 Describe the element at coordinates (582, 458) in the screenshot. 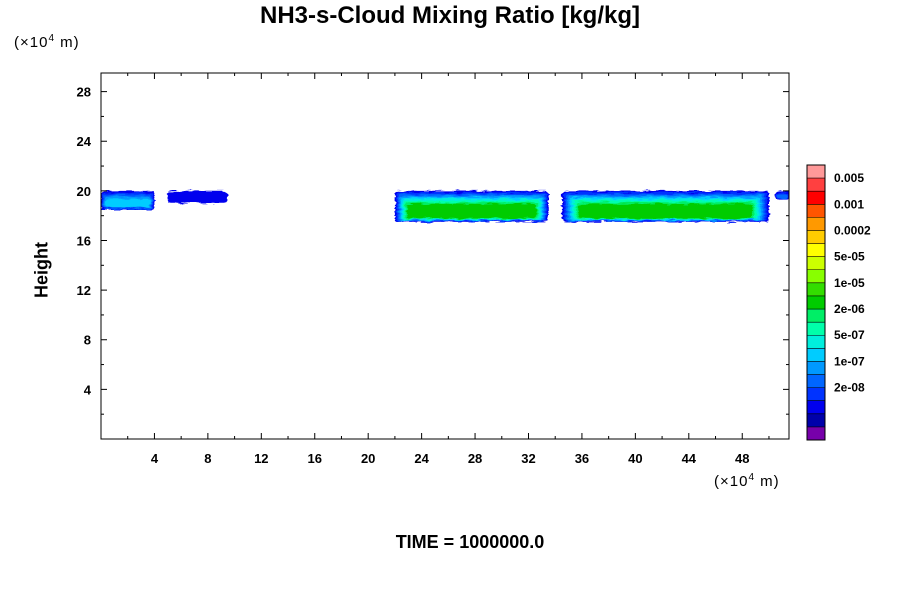

I see `x-tick-label: 36` at that location.